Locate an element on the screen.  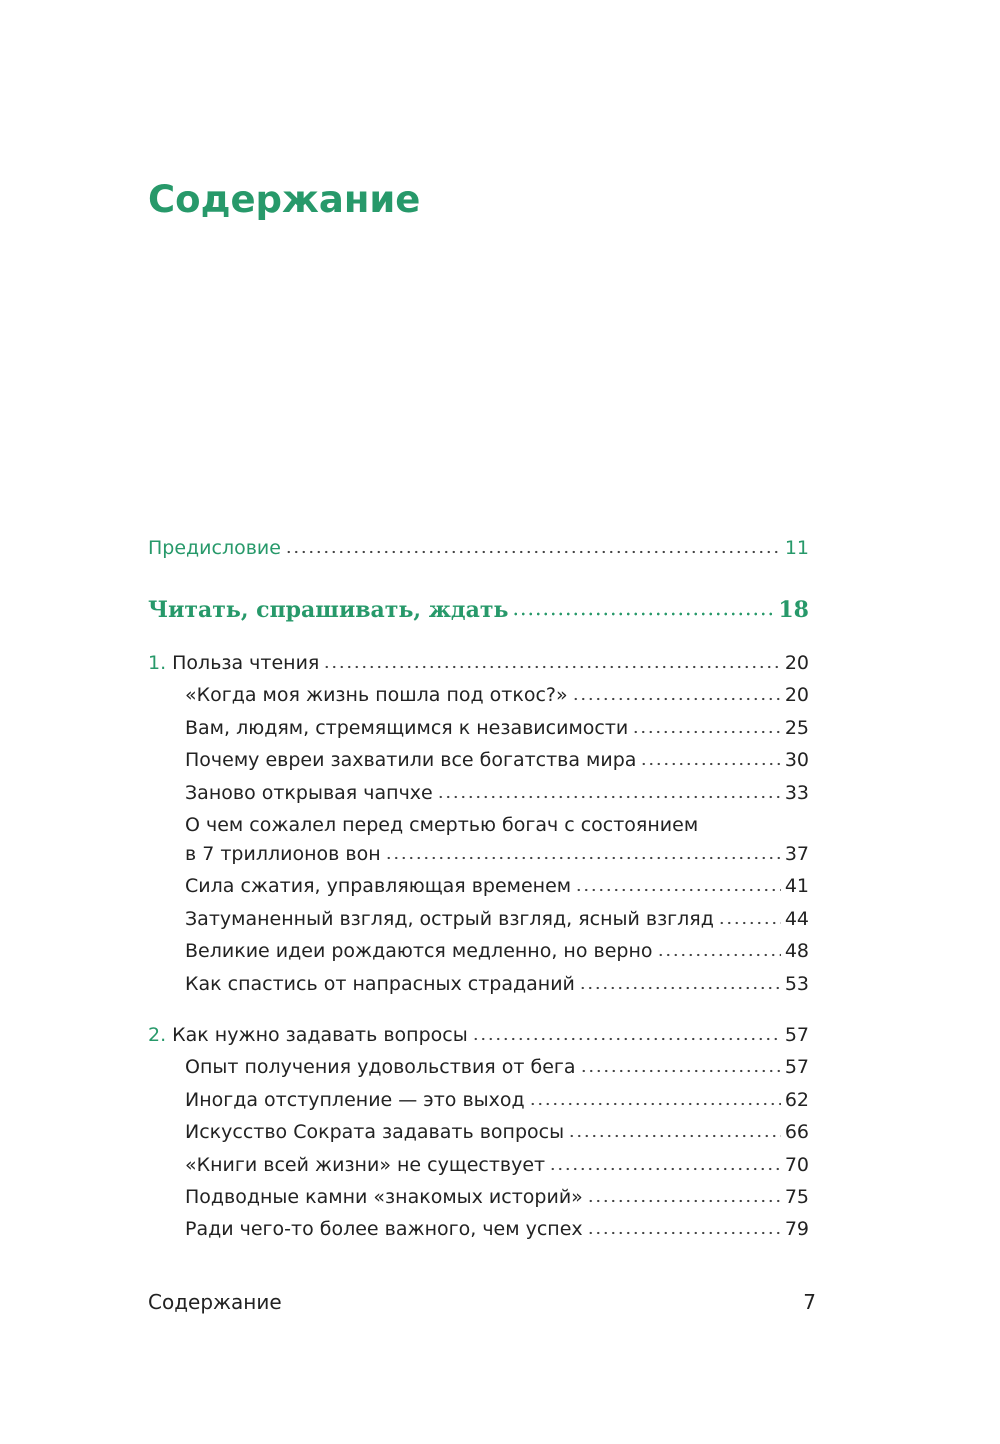
toc-row: Подводные камни «знакомых историй» 75 is located at coordinates (497, 1197).